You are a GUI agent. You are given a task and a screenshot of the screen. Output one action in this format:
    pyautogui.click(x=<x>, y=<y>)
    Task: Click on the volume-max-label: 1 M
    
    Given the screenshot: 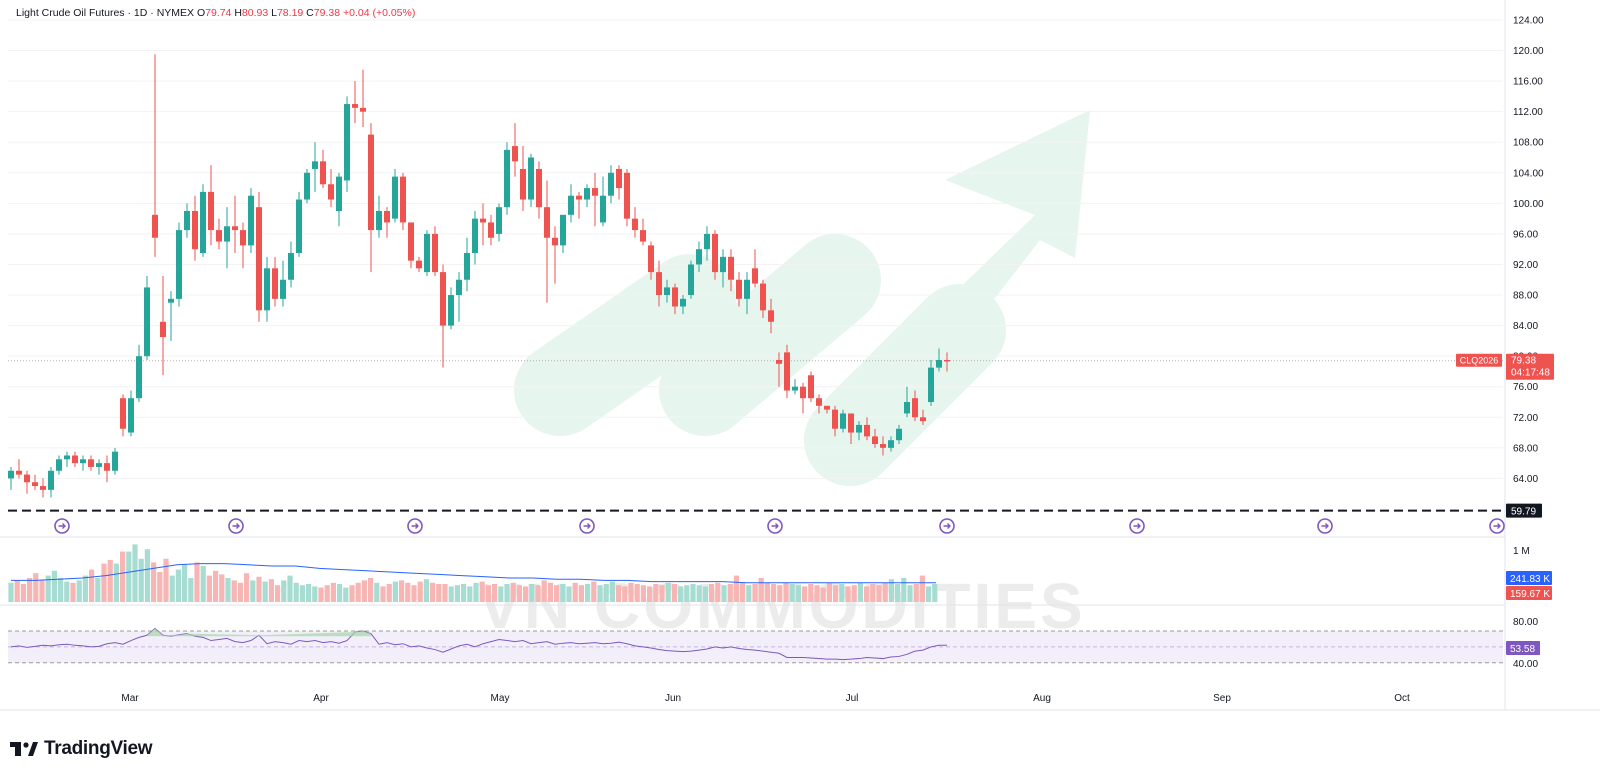 What is the action you would take?
    pyautogui.click(x=1521, y=551)
    